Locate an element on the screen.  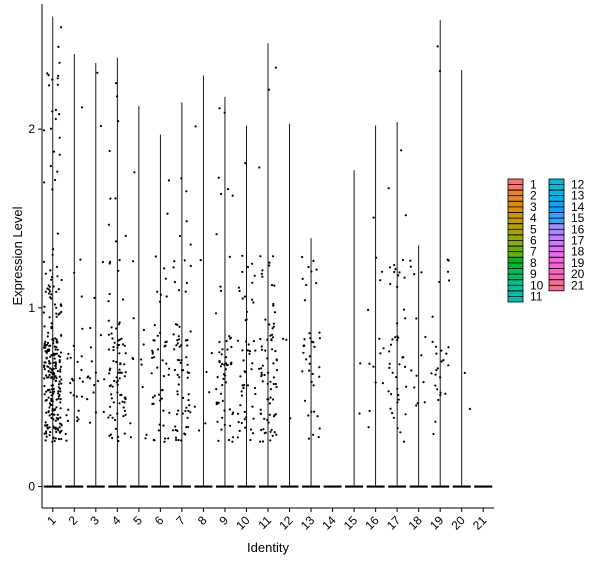
x-axis-title: Identity is located at coordinates (268, 547).